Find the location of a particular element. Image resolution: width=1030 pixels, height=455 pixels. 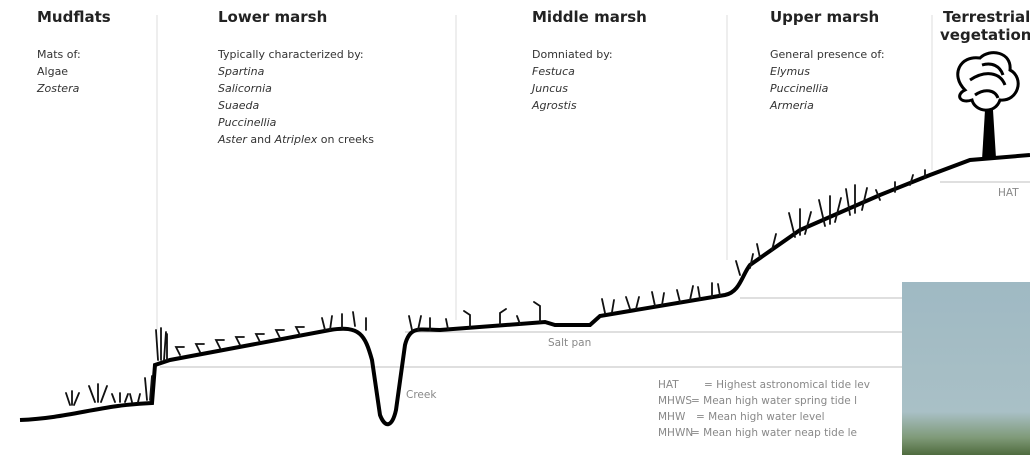

zone-intro: Typically characterized by: is located at coordinates (290, 54).